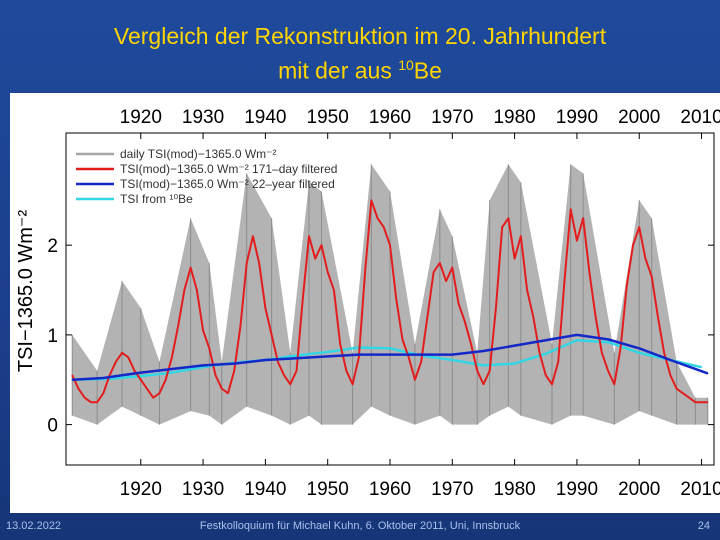 This screenshot has height=540, width=720. I want to click on x-tick-label-top: 1950, so click(328, 117).